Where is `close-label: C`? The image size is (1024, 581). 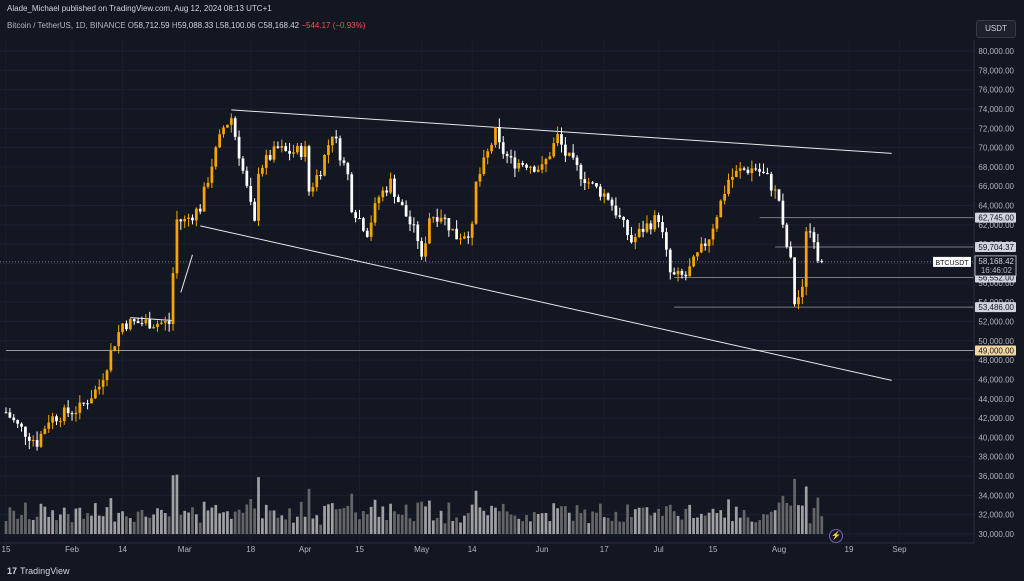
close-label: C is located at coordinates (260, 25).